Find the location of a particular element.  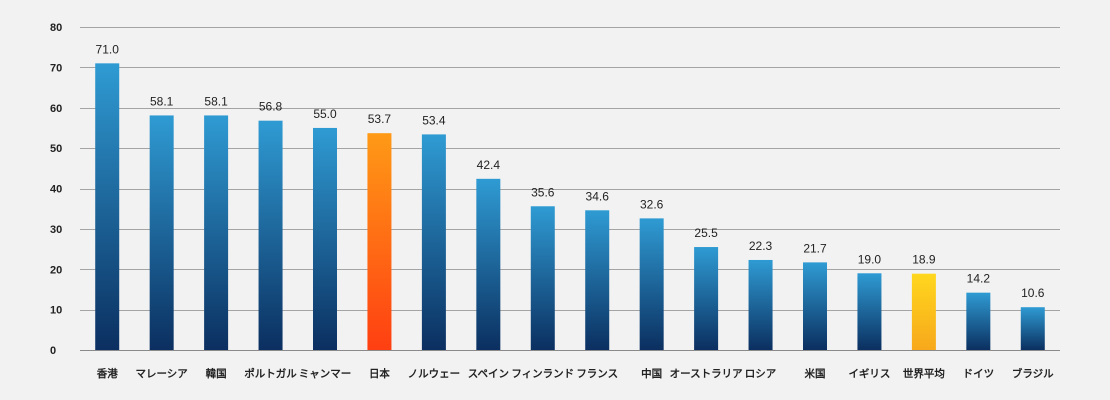

y-tick-label: 30 is located at coordinates (56, 230).